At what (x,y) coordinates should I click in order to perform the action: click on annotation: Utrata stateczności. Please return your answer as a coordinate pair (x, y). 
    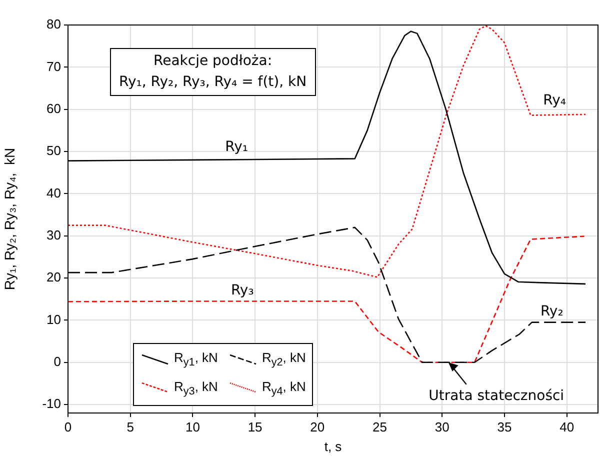
    Looking at the image, I should click on (496, 396).